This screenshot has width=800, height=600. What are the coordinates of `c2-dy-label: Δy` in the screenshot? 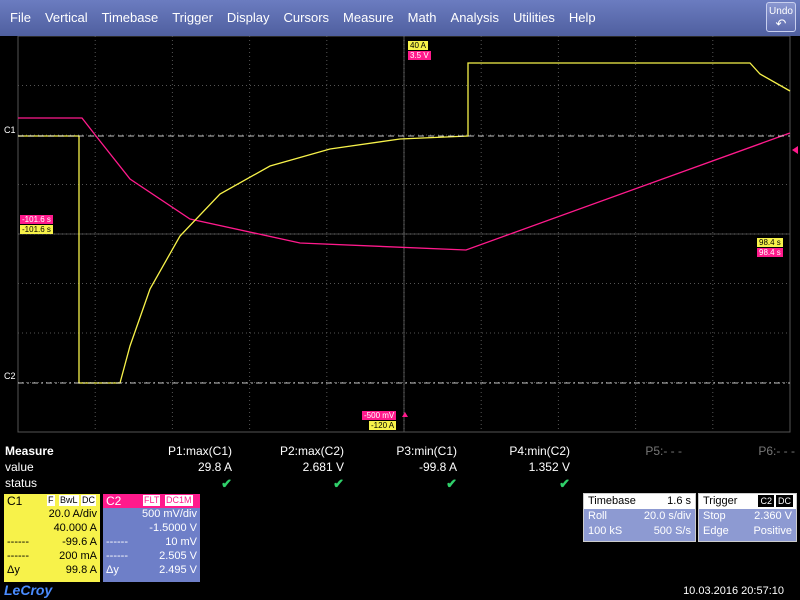 It's located at (112, 570).